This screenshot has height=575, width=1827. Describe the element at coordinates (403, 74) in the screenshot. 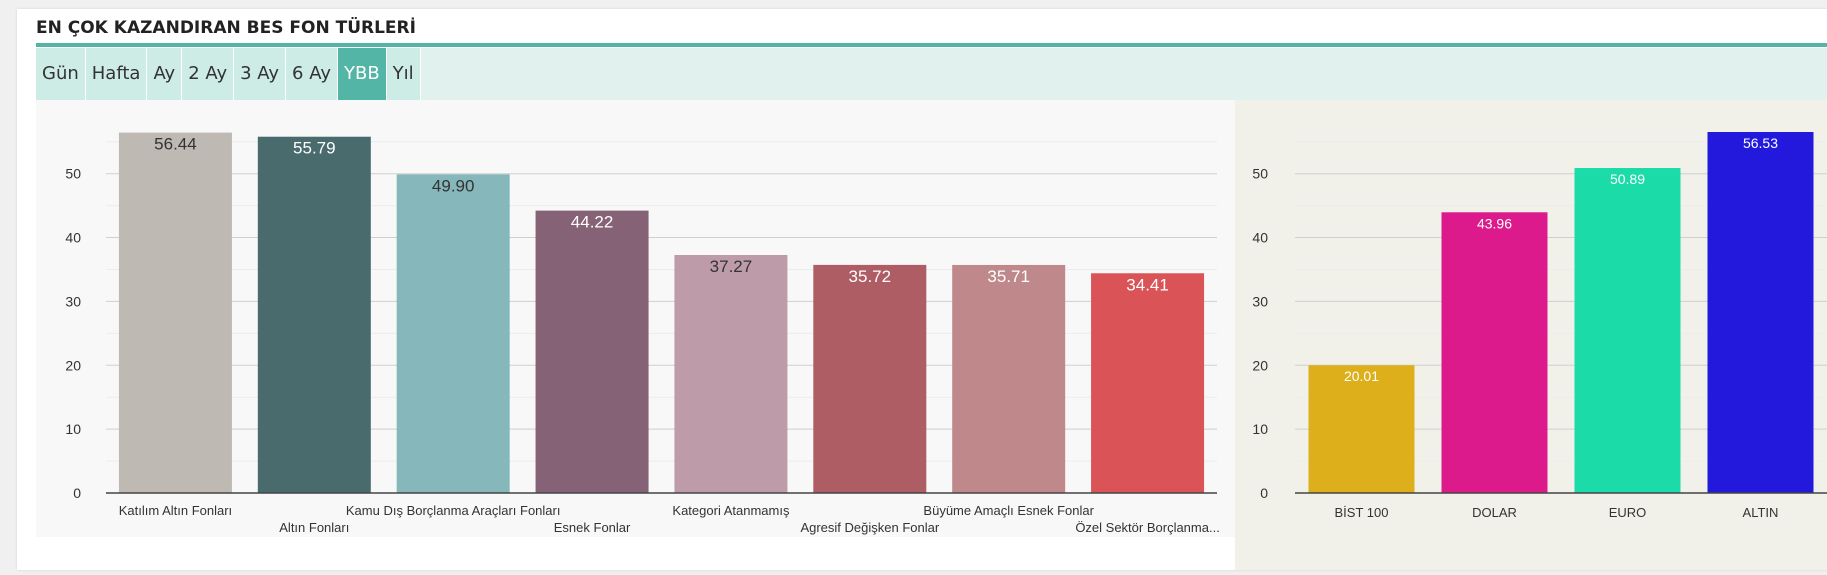

I see `tab-yıl: Yıl` at that location.